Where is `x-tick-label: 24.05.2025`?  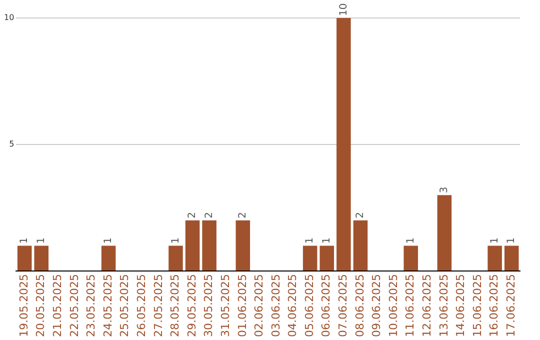
x-tick-label: 24.05.2025 is located at coordinates (107, 306).